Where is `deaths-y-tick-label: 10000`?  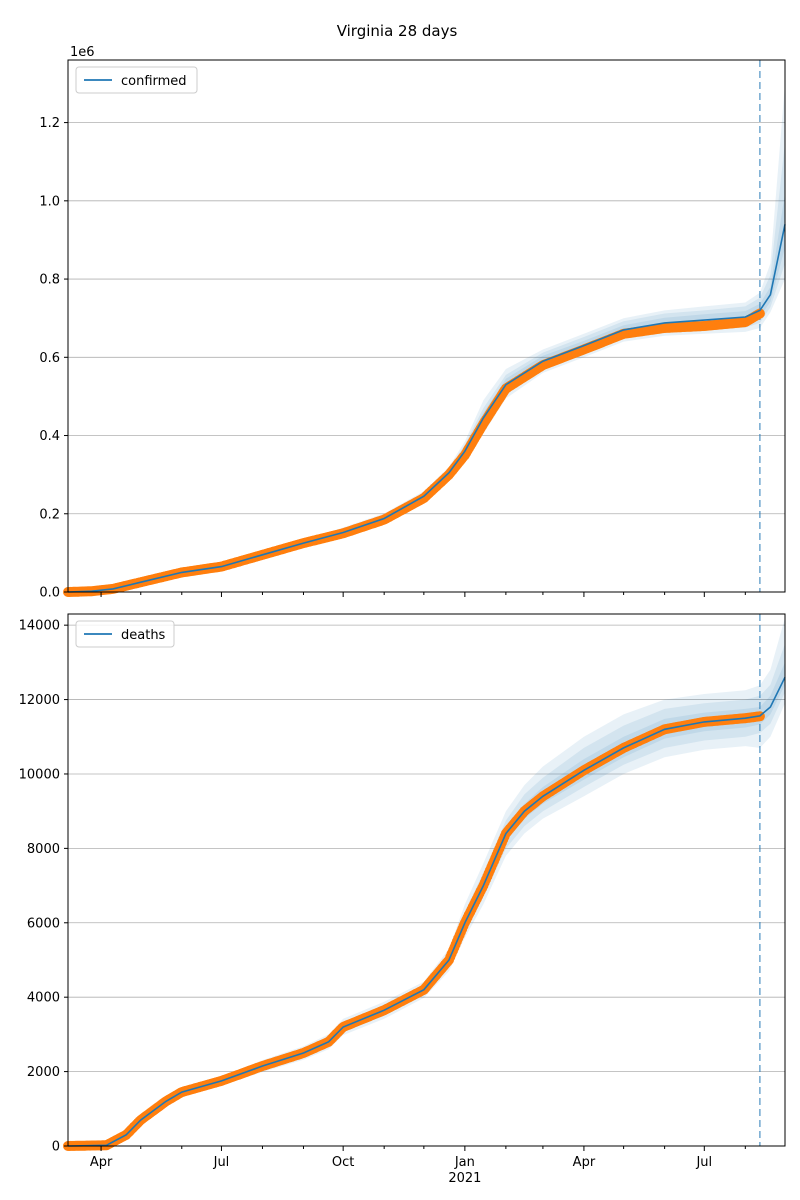 deaths-y-tick-label: 10000 is located at coordinates (39, 774).